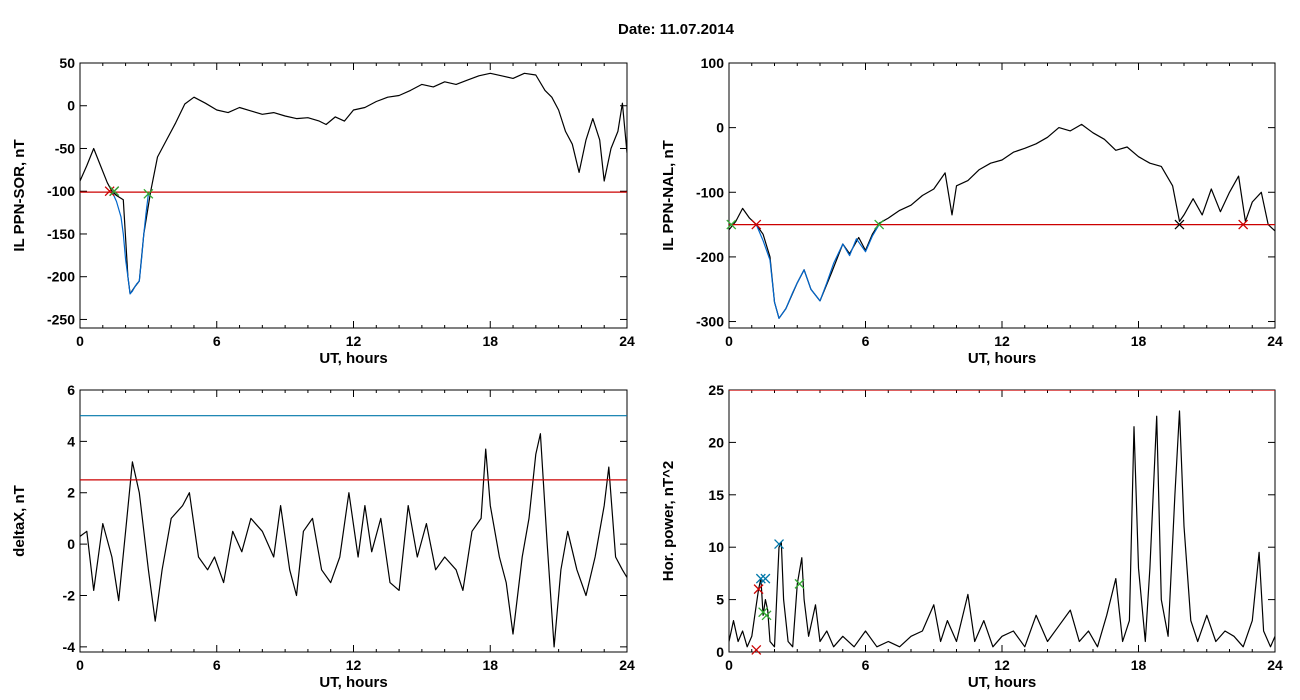 The width and height of the screenshot is (1300, 700). I want to click on y-axis-label: IL PPN-NAL, nT, so click(668, 195).